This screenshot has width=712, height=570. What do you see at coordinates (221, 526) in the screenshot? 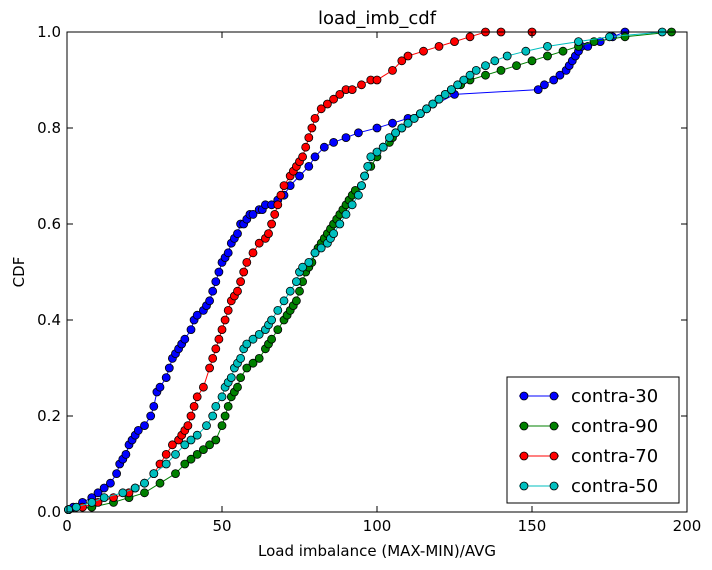
I see `x-tick-label: 50` at bounding box center [221, 526].